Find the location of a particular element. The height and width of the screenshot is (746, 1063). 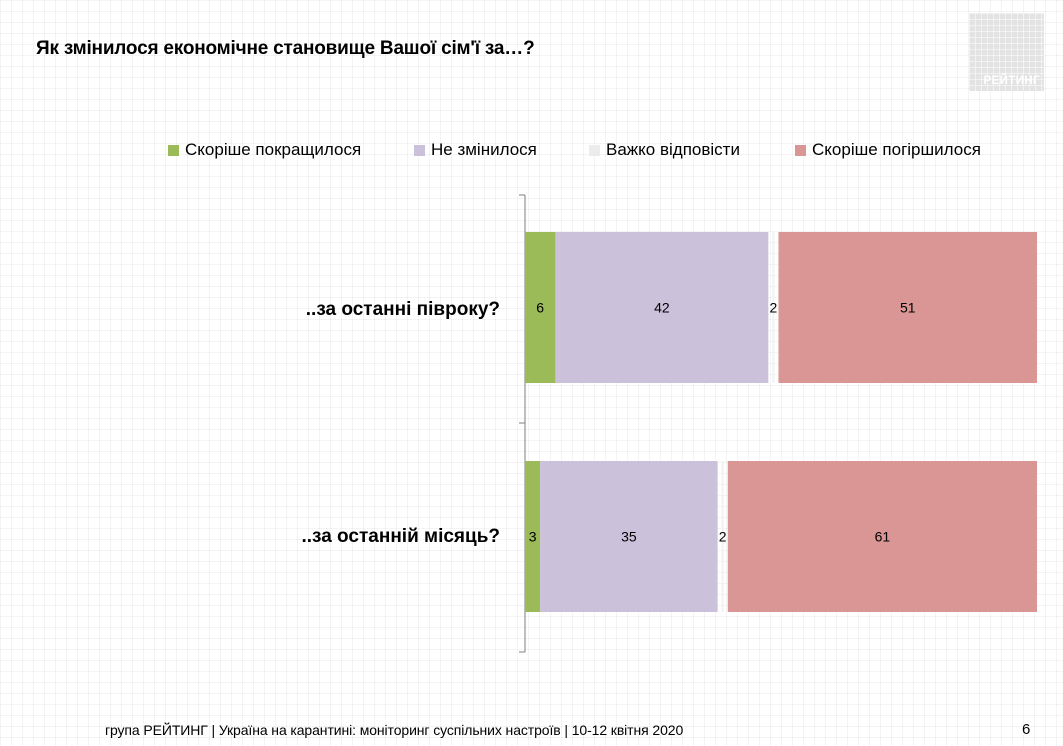

bar-half-year-worsened is located at coordinates (907, 307).